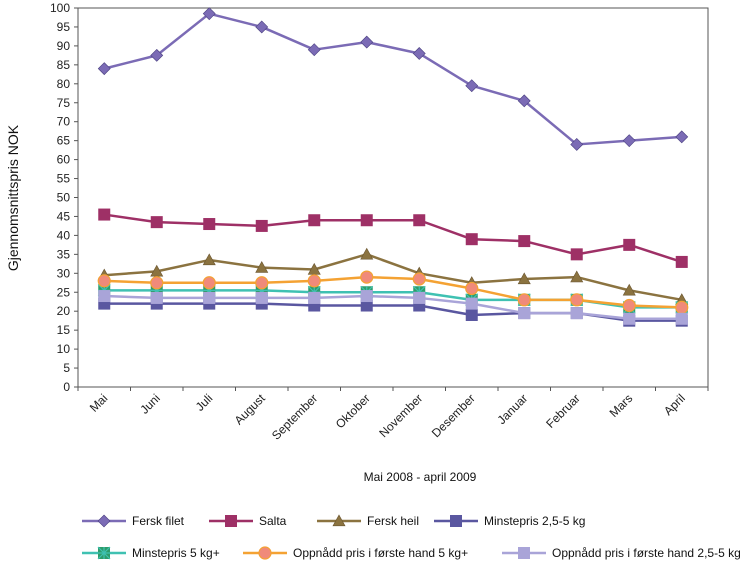  I want to click on x-tick-label: Juni, so click(149, 403).